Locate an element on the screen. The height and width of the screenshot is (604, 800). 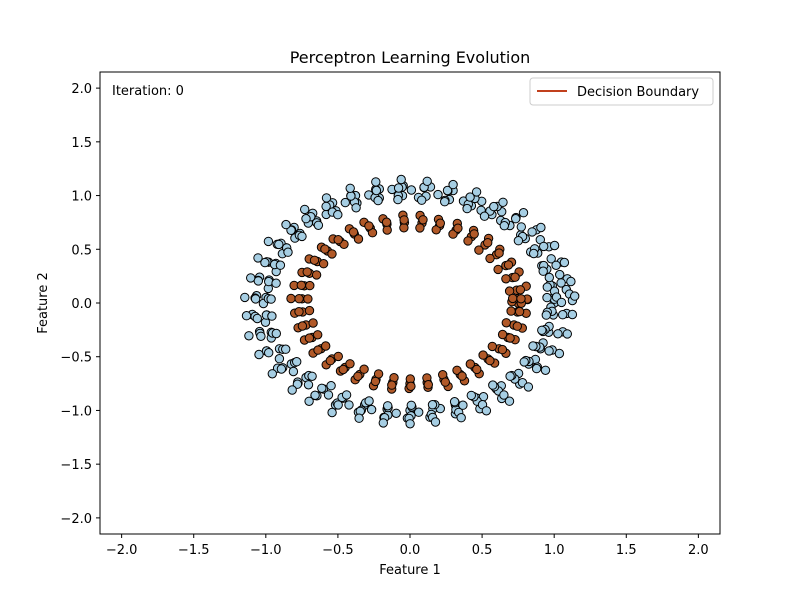
y-tick-label: 2.0 is located at coordinates (81, 89).